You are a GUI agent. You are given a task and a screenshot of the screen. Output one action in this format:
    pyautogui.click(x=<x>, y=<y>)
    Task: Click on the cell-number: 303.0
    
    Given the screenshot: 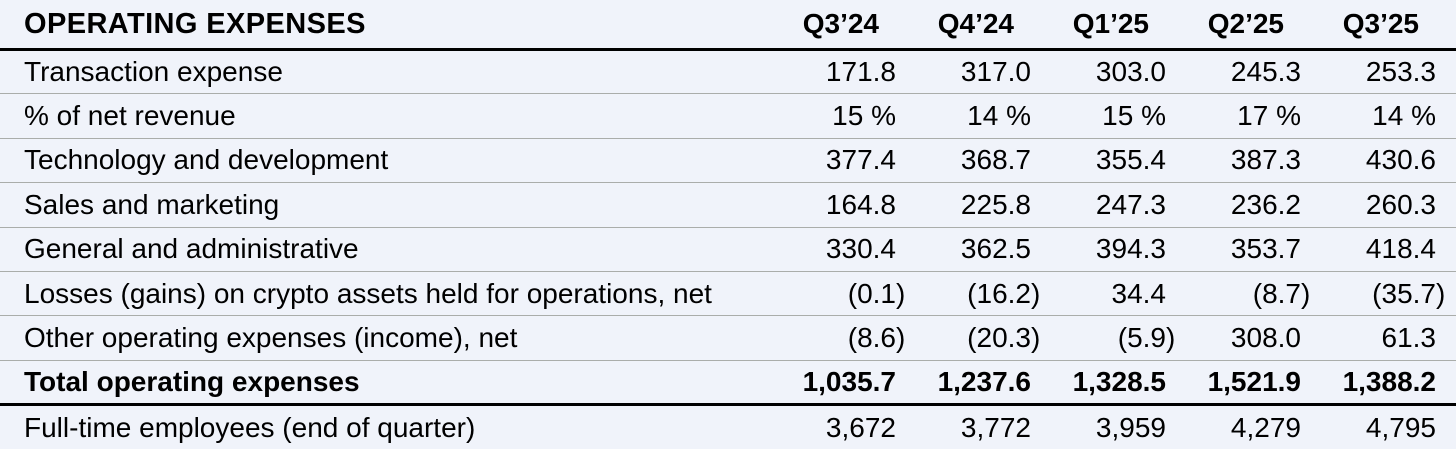 What is the action you would take?
    pyautogui.click(x=1130, y=72)
    